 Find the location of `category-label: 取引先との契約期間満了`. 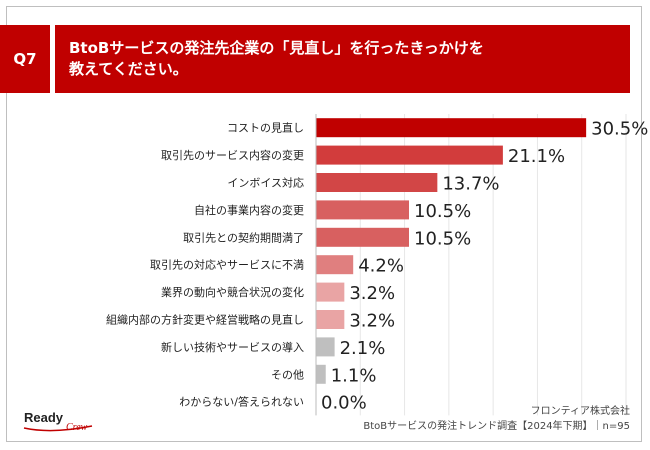

category-label: 取引先との契約期間満了 is located at coordinates (243, 237).